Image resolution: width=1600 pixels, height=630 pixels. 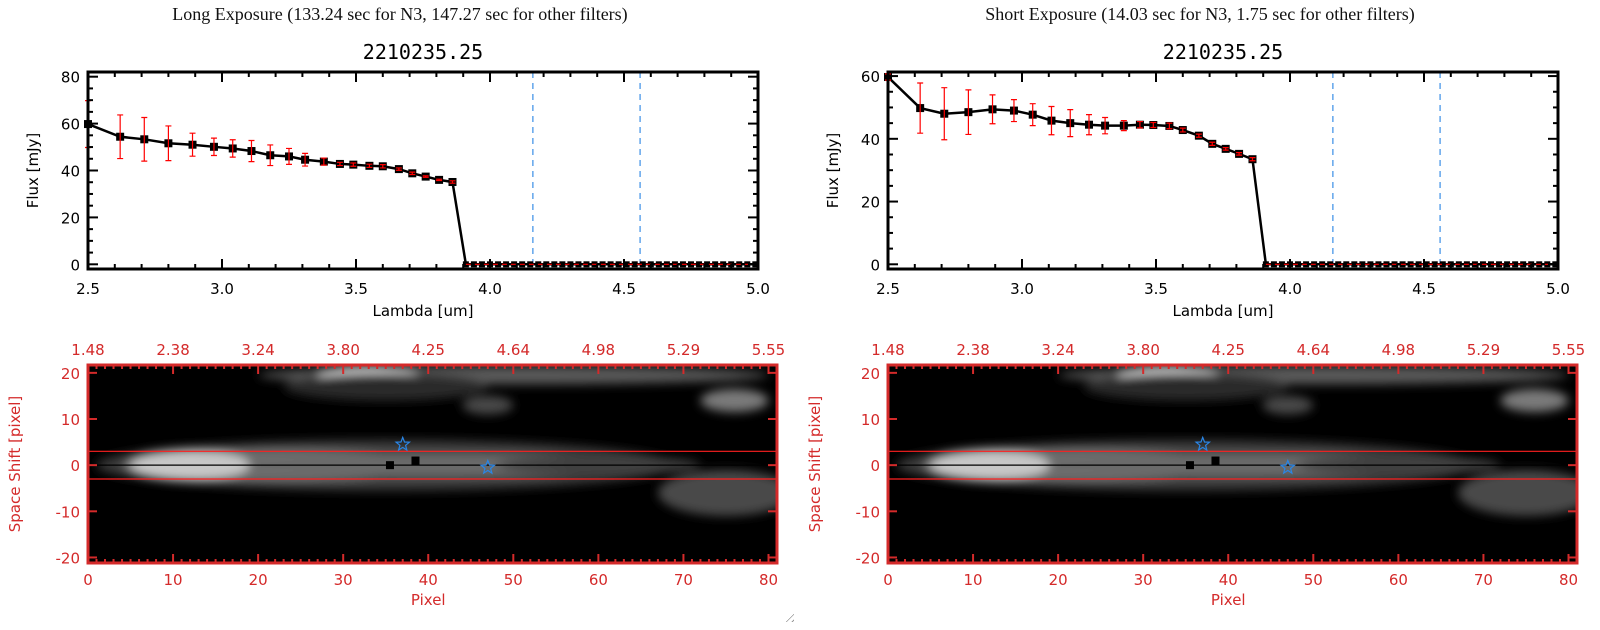 I want to click on x-tick-label: 70, so click(x=1483, y=580).